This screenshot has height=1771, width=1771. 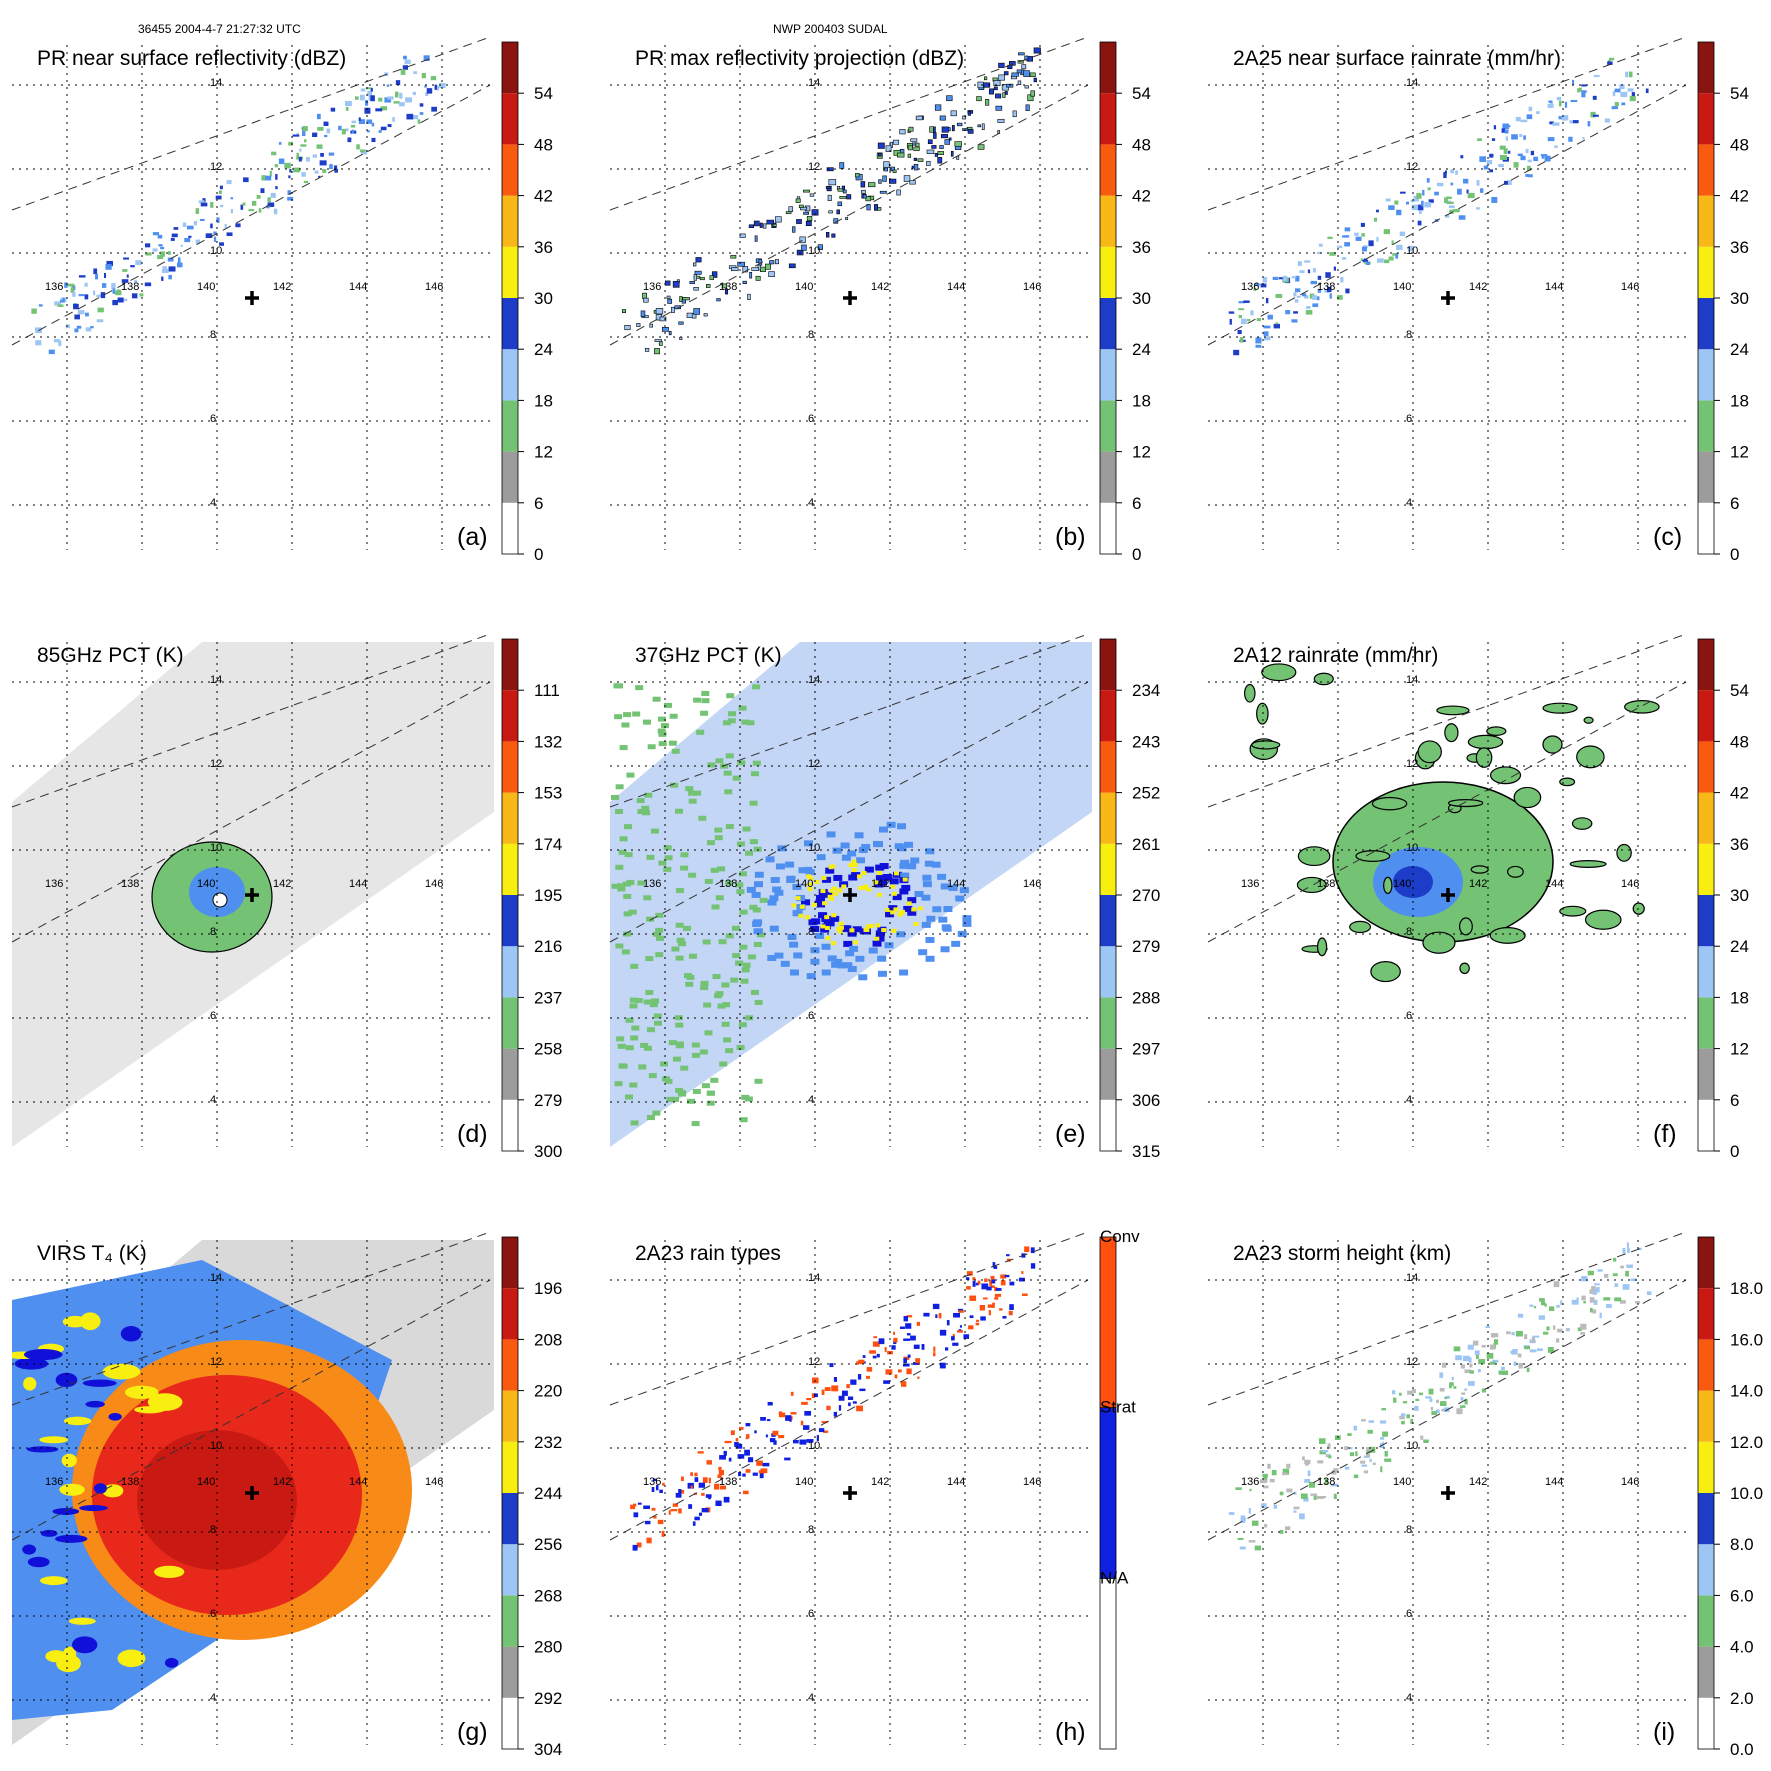 I want to click on colorbar-tick-label: 14.0, so click(x=1746, y=1391).